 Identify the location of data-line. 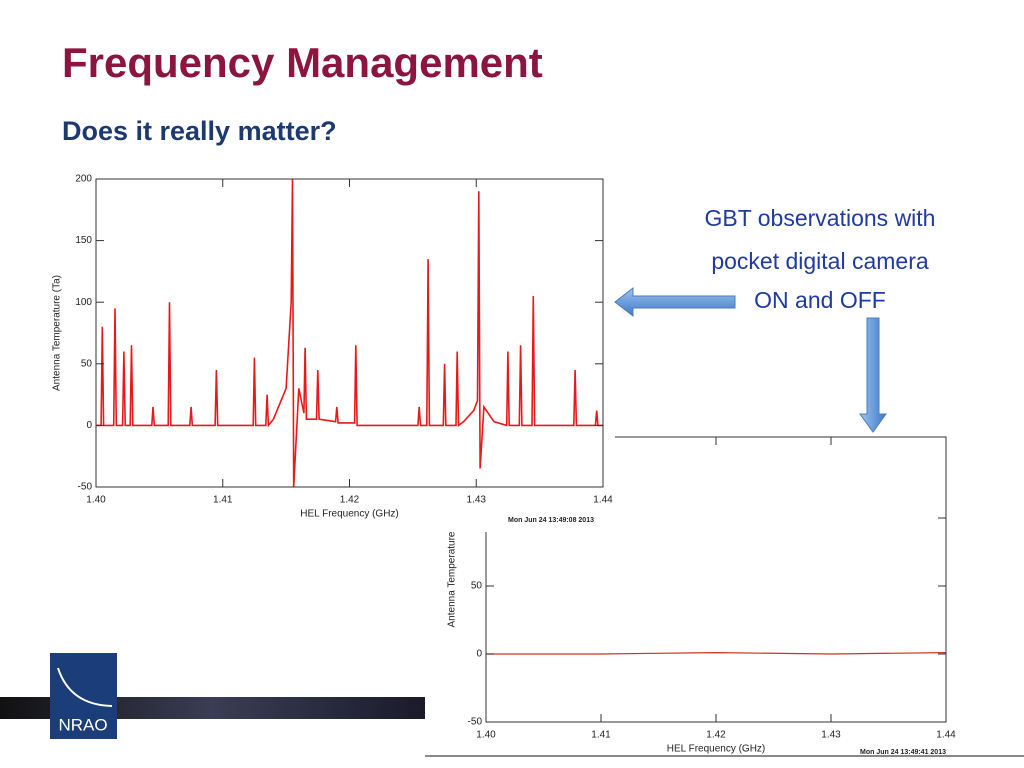
(716, 653).